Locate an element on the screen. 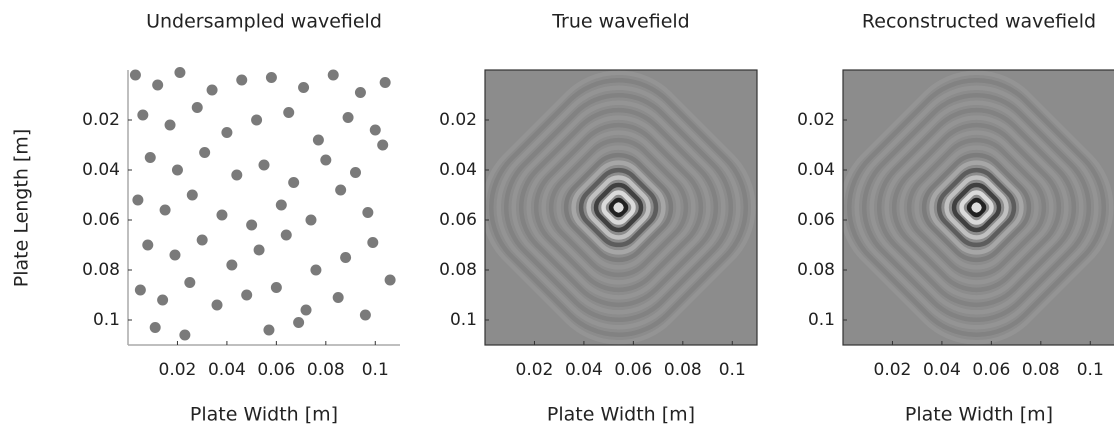 This screenshot has width=1114, height=441. y-axis-label: Plate Length [m] is located at coordinates (22, 208).